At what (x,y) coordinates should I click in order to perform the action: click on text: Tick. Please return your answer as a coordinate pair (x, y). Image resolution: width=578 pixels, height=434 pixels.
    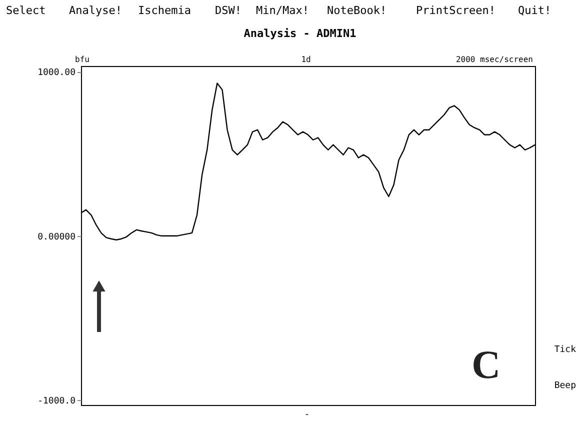
    Looking at the image, I should click on (565, 350).